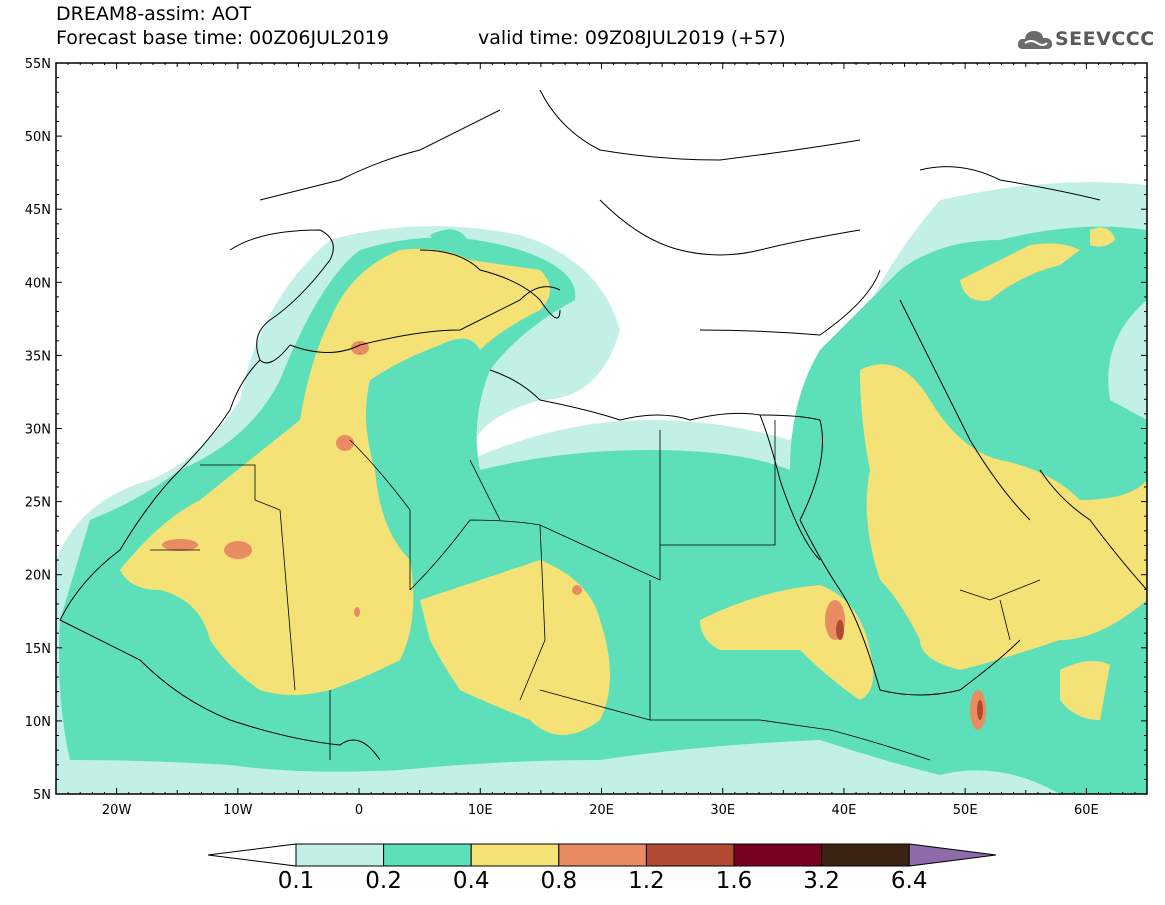  Describe the element at coordinates (722, 810) in the screenshot. I see `lon-label: 30E` at that location.